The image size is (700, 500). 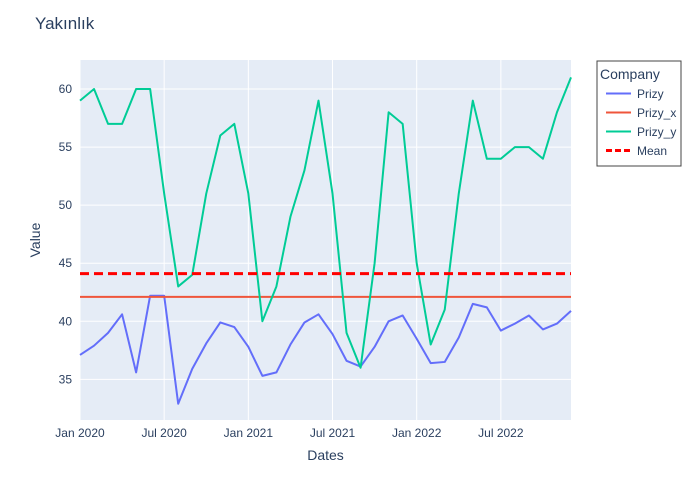 I want to click on legend-box, so click(x=639, y=113).